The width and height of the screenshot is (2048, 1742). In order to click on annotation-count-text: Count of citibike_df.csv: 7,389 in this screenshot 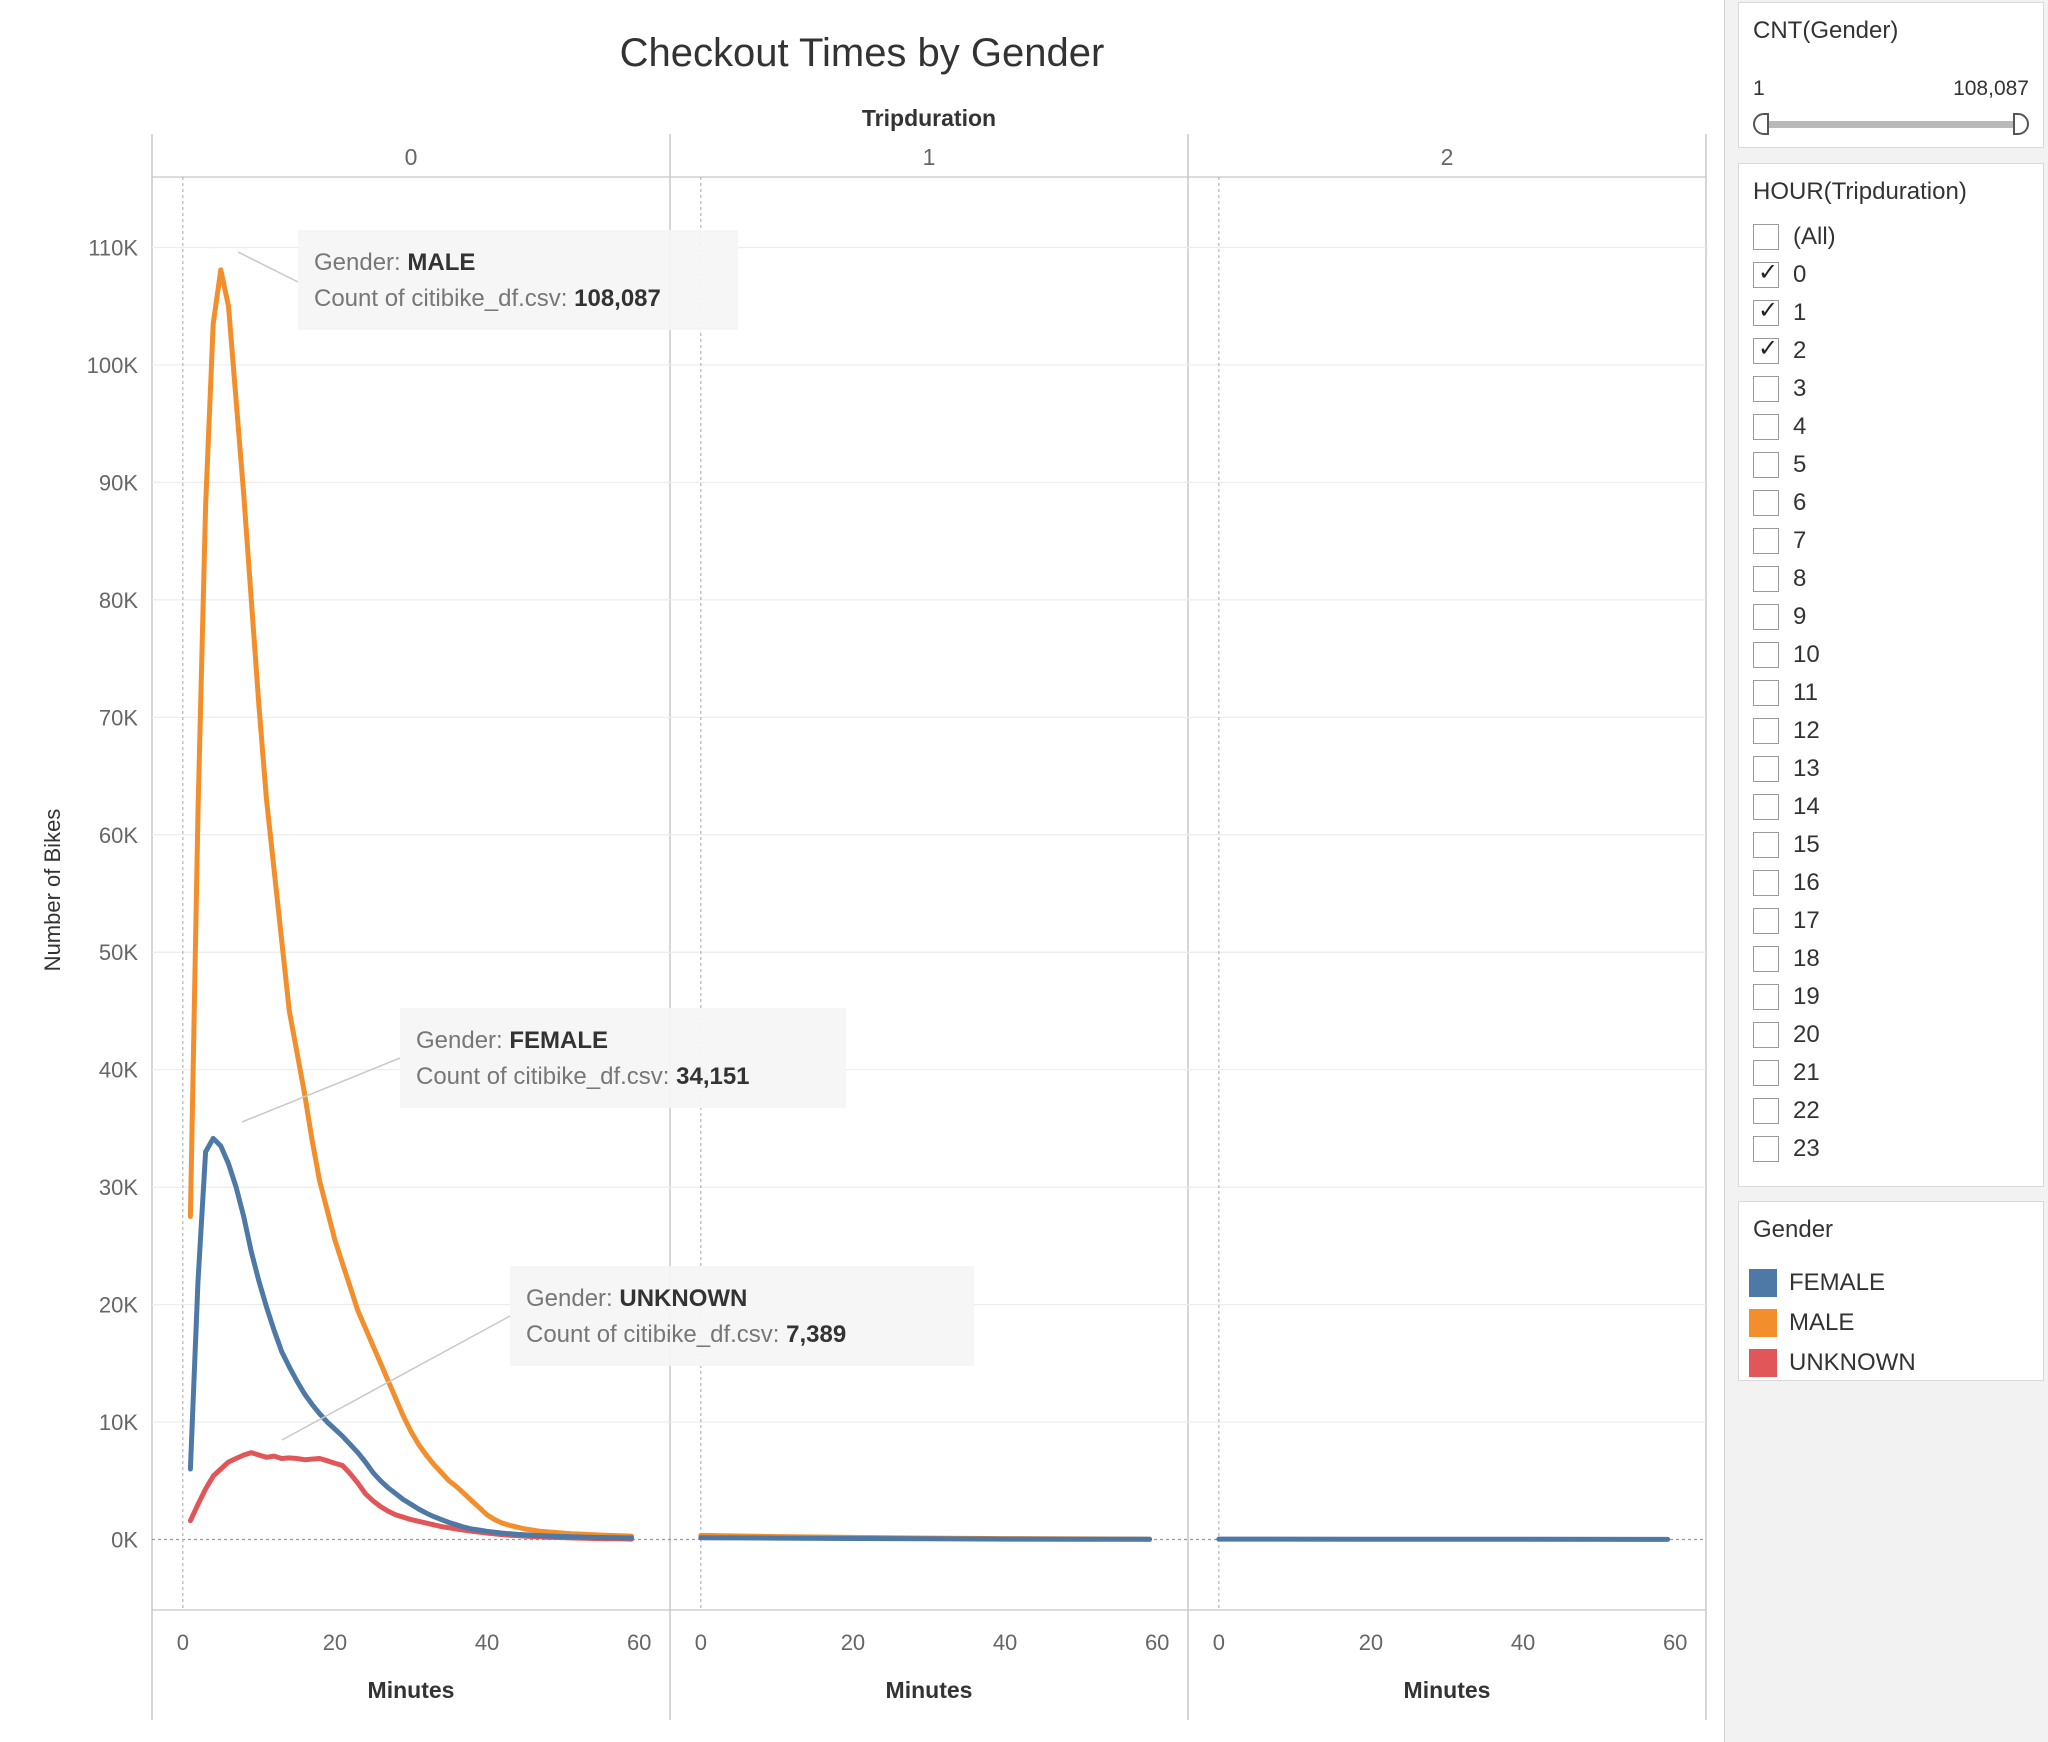, I will do `click(686, 1334)`.